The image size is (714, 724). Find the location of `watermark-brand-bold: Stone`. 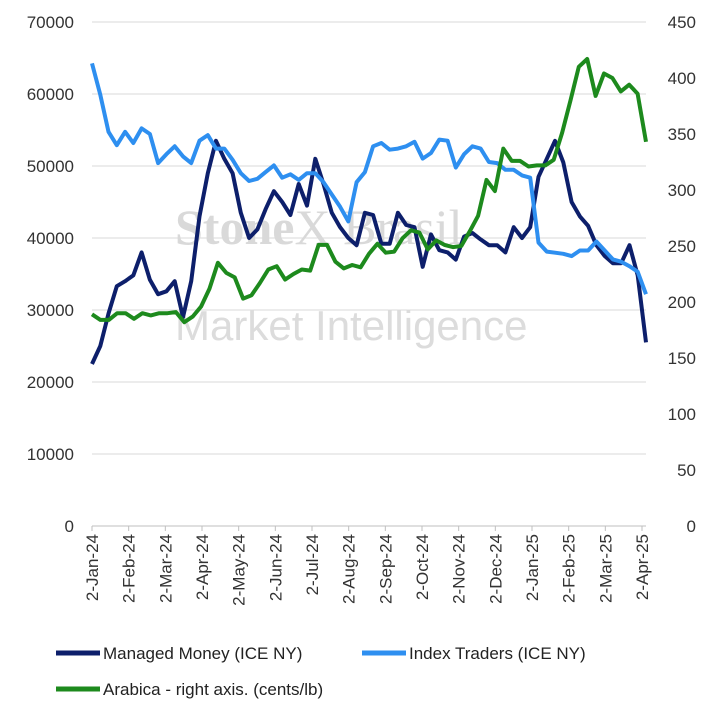

watermark-brand-bold: Stone is located at coordinates (234, 227).